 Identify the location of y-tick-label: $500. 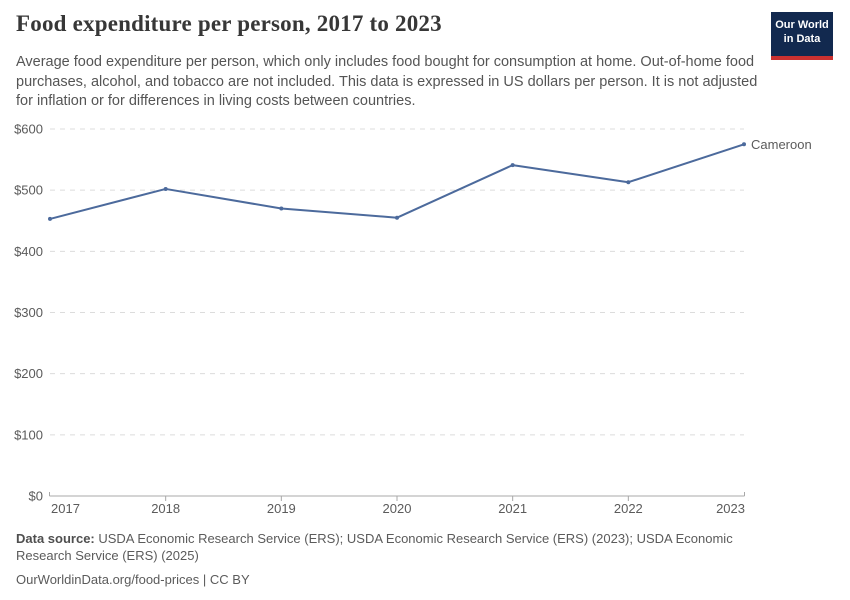
(28, 190).